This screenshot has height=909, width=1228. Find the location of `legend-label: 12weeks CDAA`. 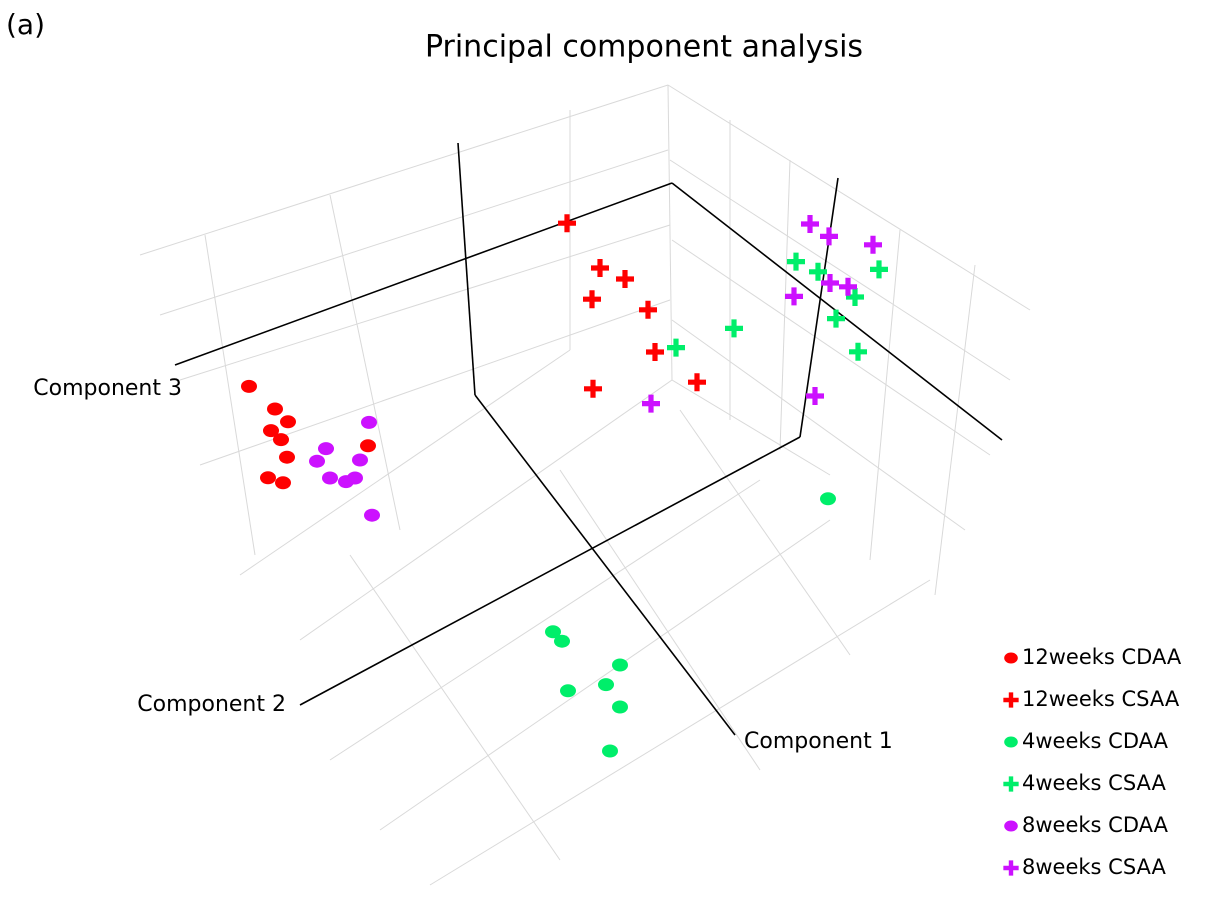

legend-label: 12weeks CDAA is located at coordinates (1102, 657).